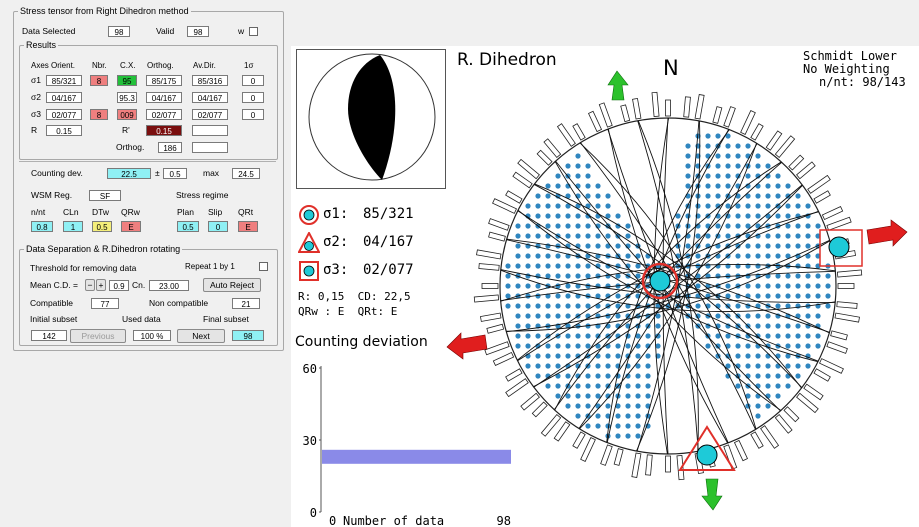 The height and width of the screenshot is (527, 919). Describe the element at coordinates (102, 226) in the screenshot. I see `wsm-col-value-2: 0.5` at that location.